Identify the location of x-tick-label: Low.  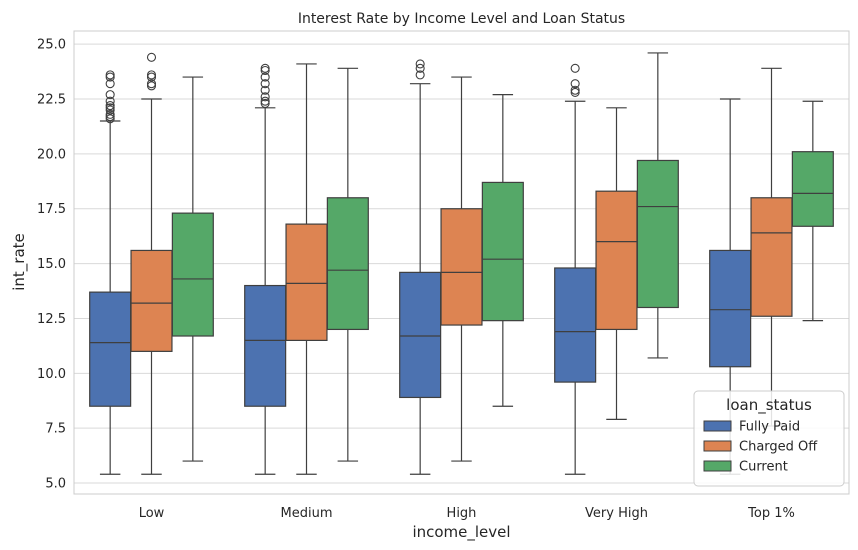
(152, 513).